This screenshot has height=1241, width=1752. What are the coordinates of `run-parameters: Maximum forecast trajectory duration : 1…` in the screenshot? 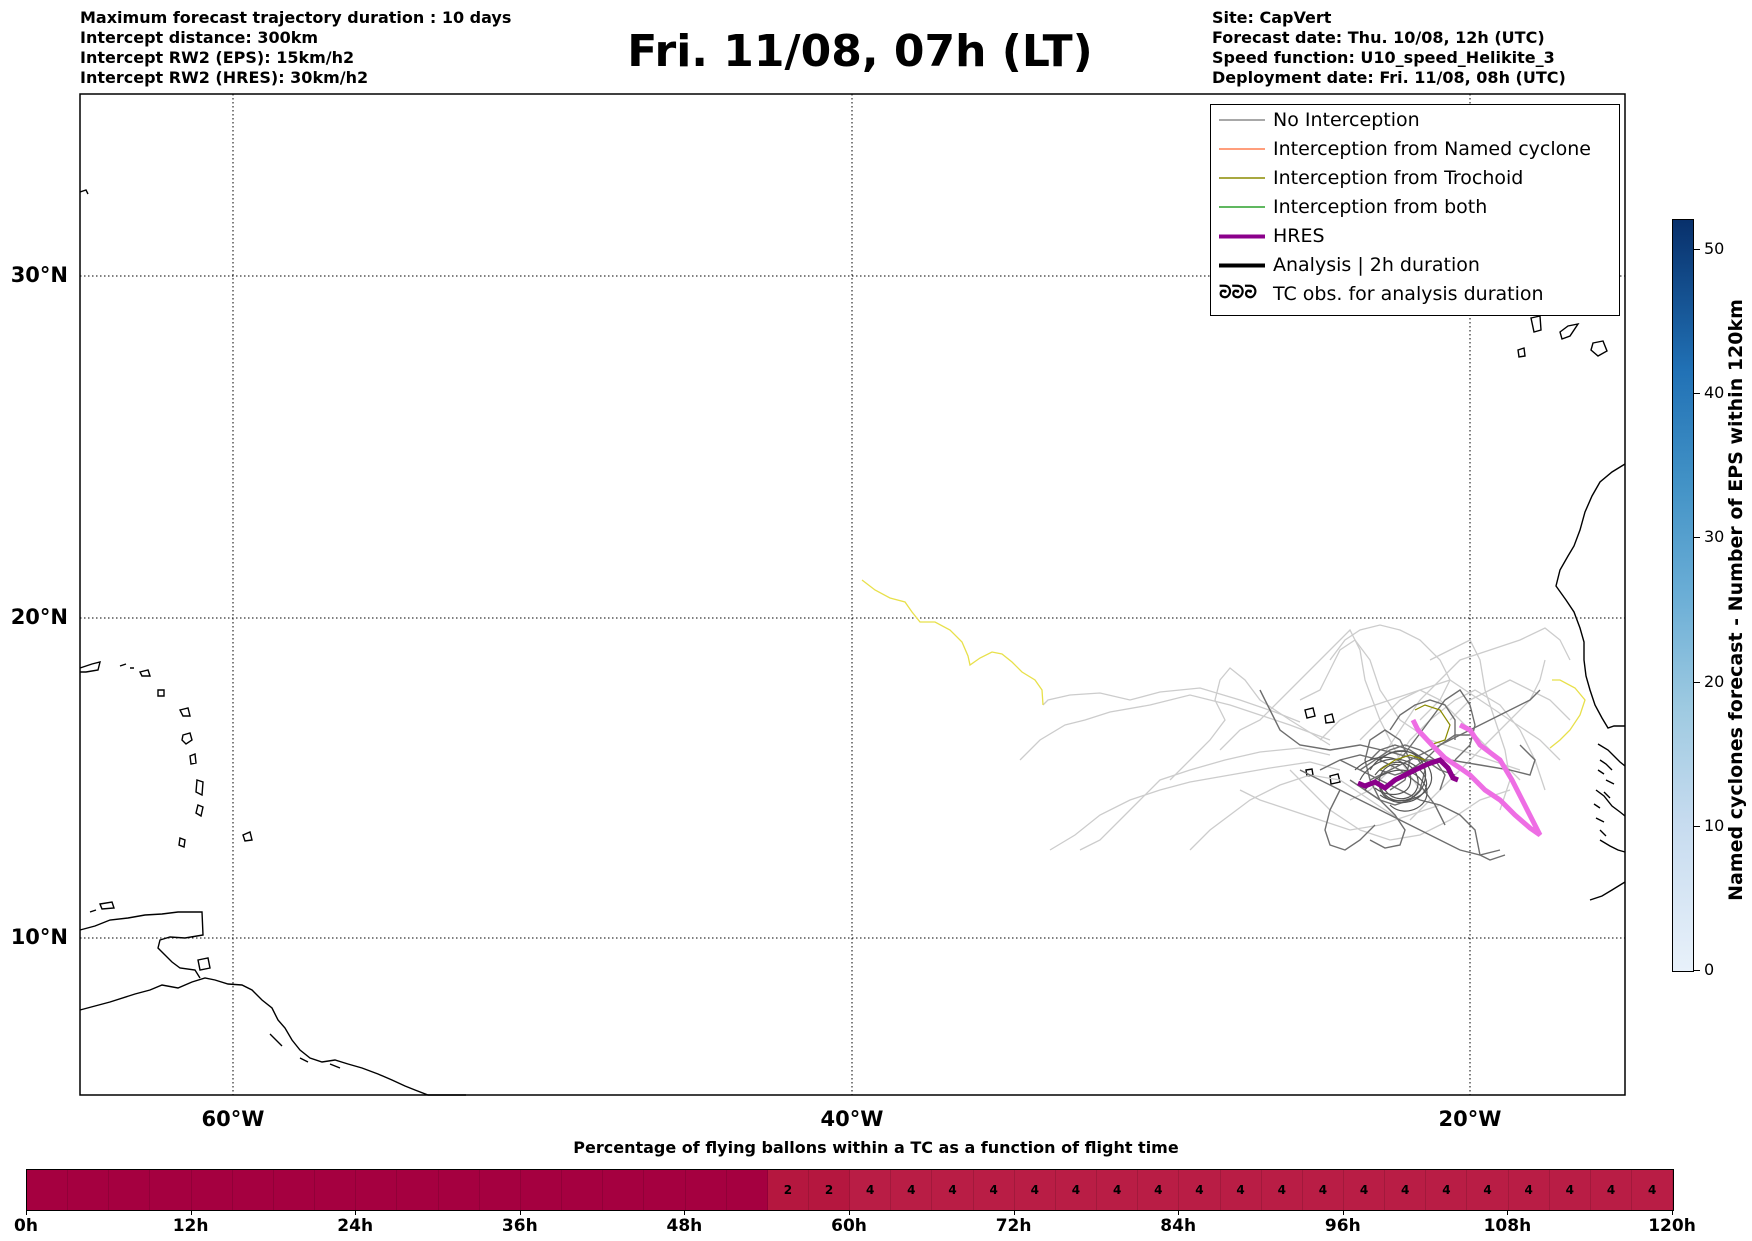 It's located at (295, 48).